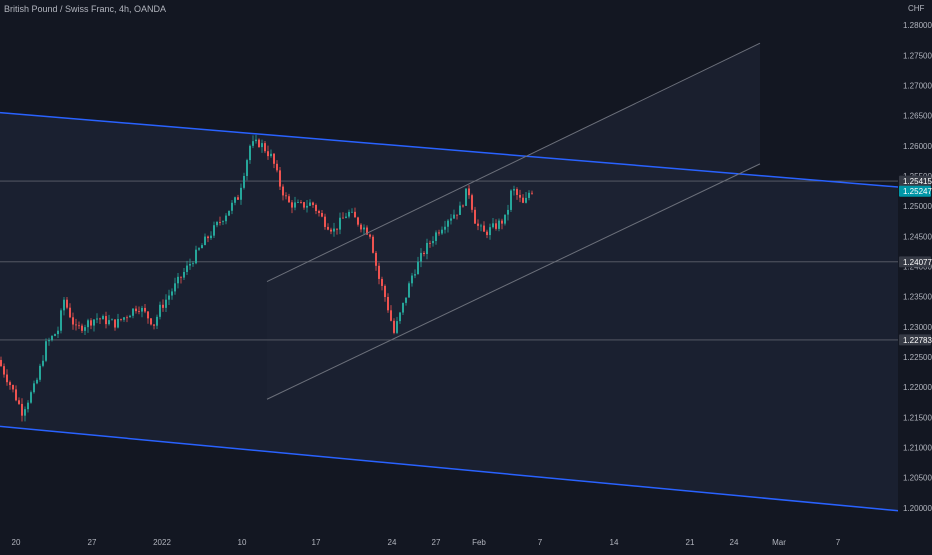  What do you see at coordinates (16, 542) in the screenshot?
I see `x-tick-label: 20` at bounding box center [16, 542].